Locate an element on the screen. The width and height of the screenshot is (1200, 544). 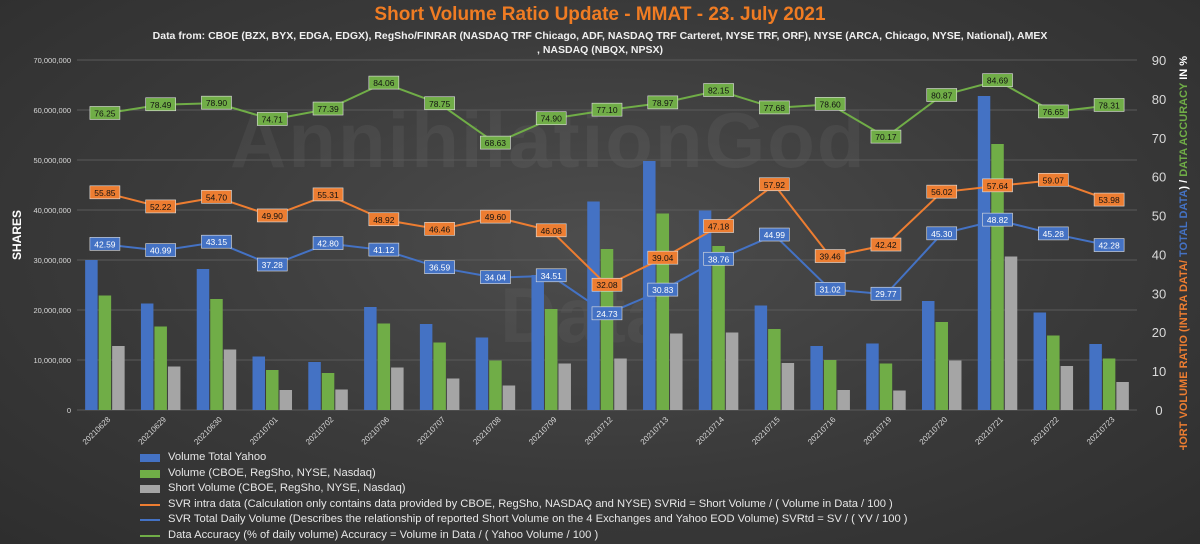
data-label-accuracy: 74.71 is located at coordinates (273, 119).